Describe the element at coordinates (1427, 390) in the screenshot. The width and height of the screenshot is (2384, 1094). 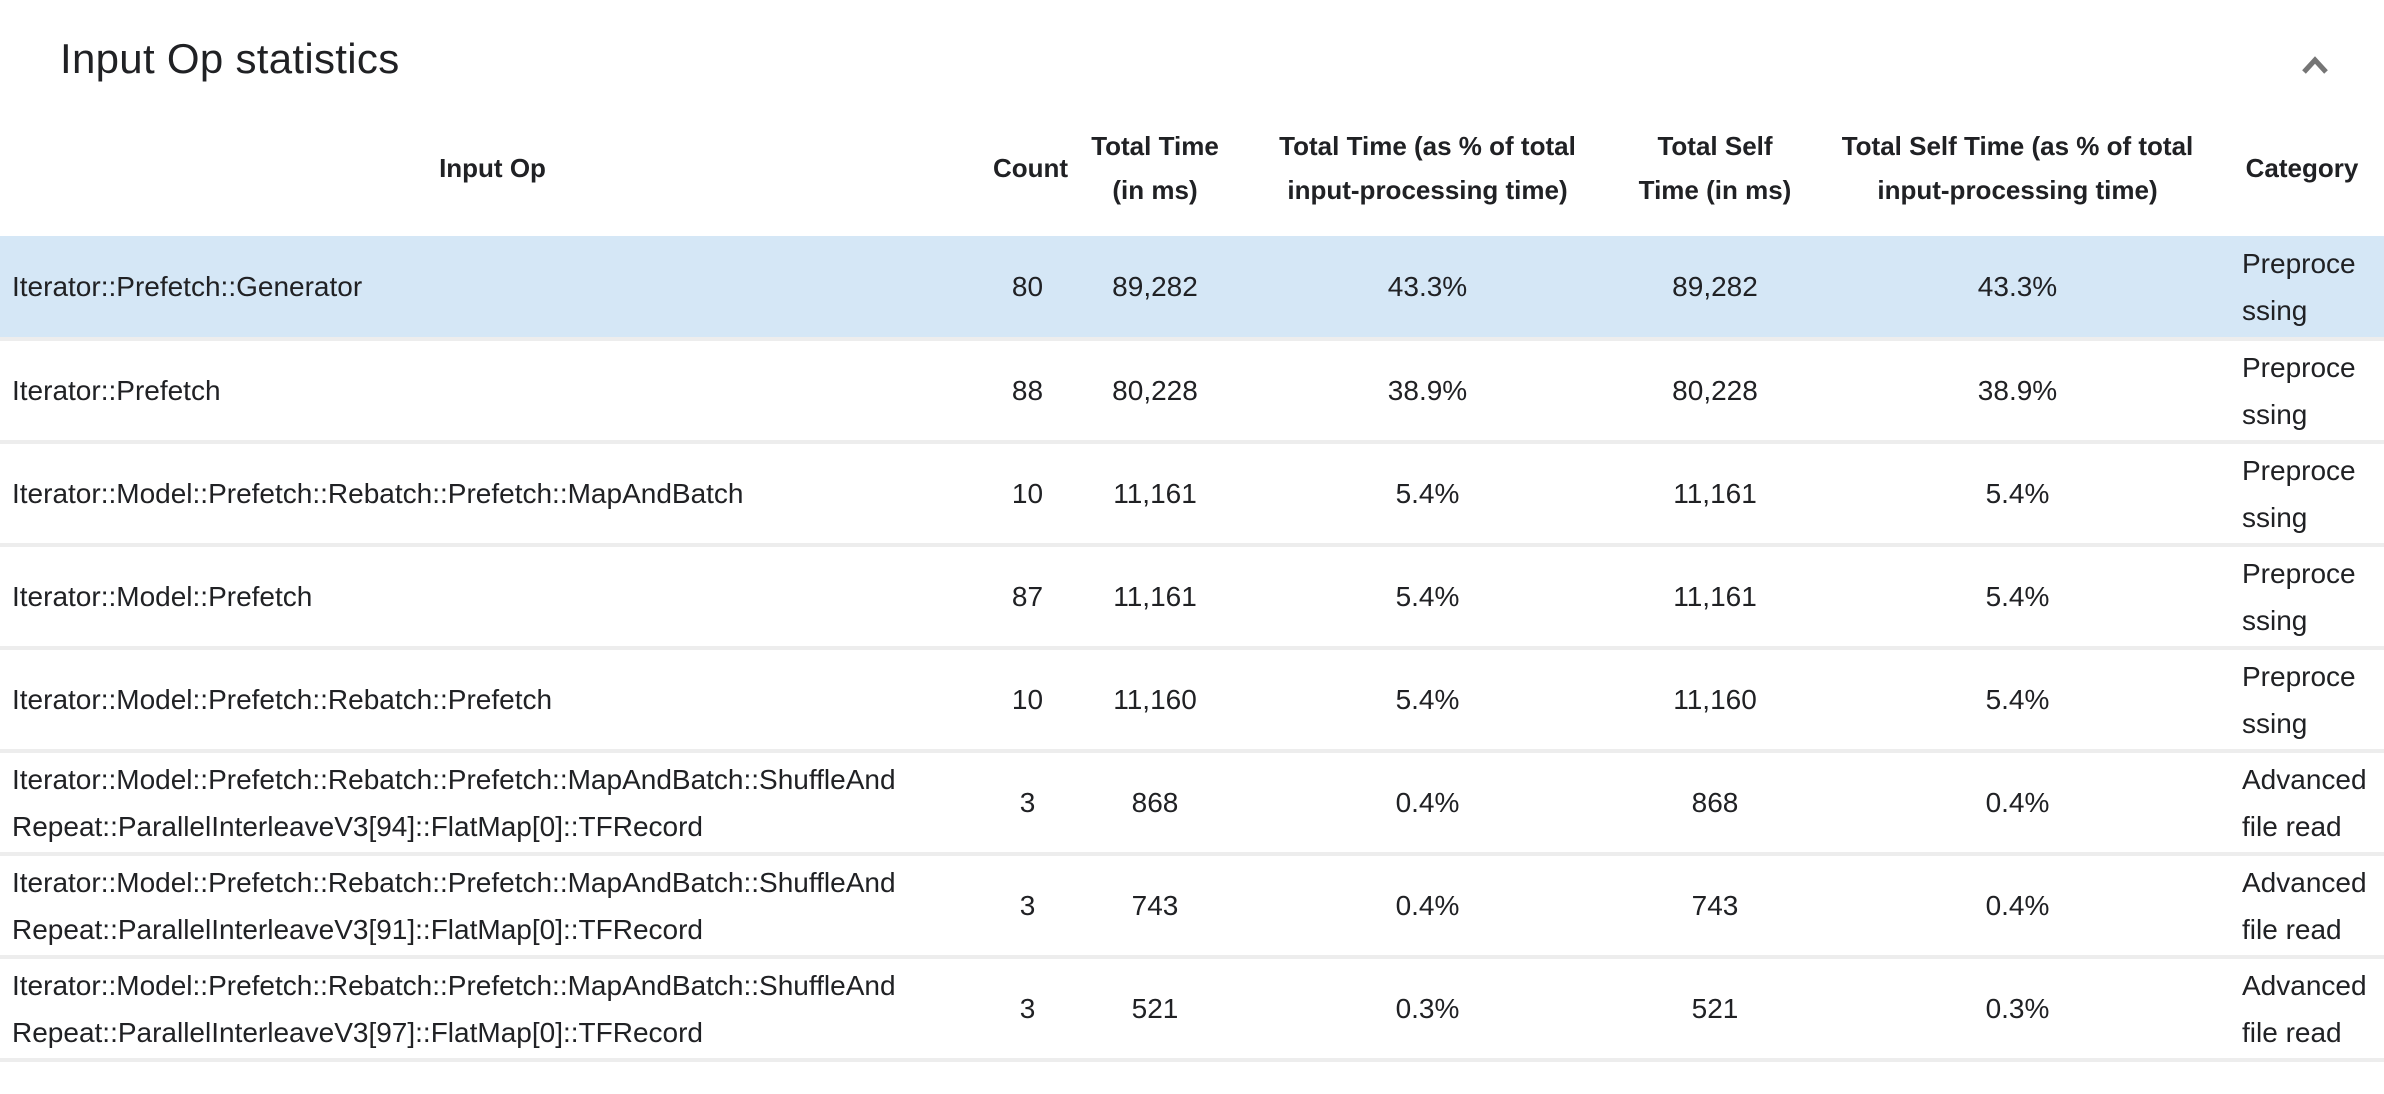
I see `cell-total-time-pct: 38.9%` at that location.